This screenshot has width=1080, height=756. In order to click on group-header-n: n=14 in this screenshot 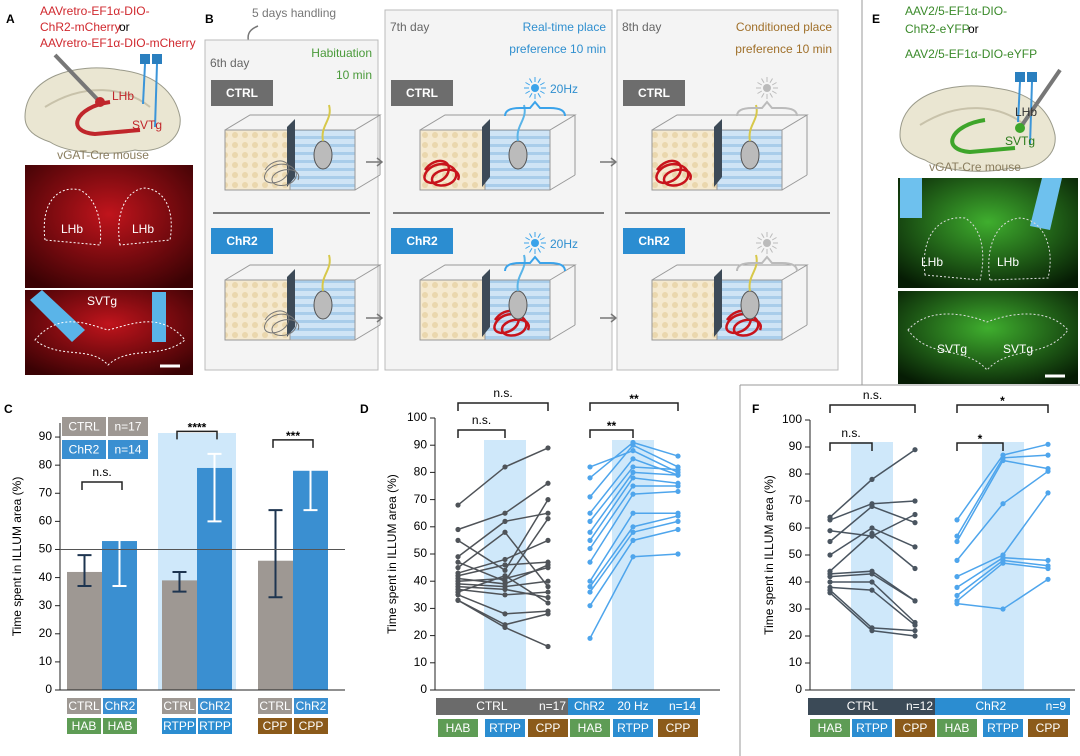, I will do `click(682, 706)`.